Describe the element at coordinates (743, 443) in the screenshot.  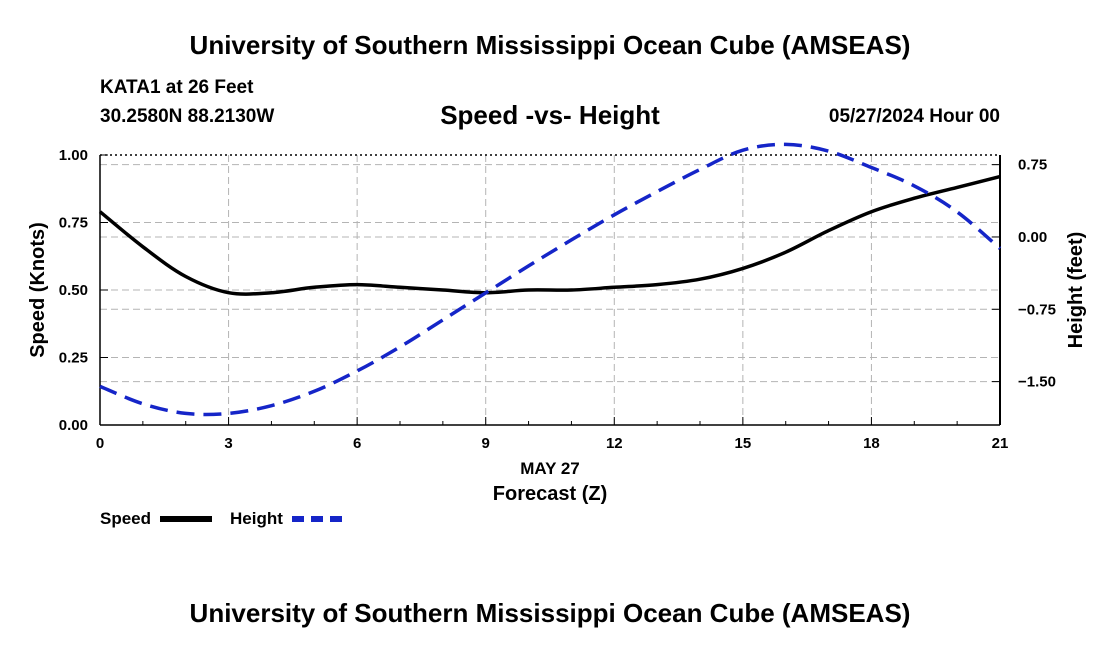
I see `x-tick-label: 15` at that location.